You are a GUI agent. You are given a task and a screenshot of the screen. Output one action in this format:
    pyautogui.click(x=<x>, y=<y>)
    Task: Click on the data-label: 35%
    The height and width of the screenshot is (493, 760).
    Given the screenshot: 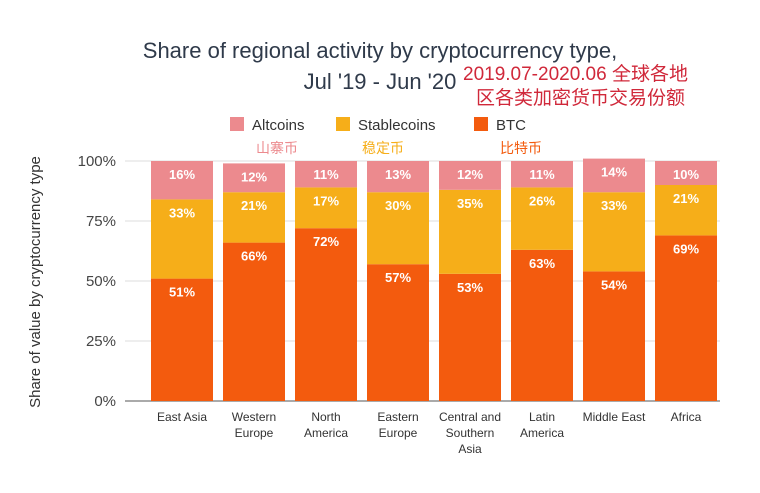 What is the action you would take?
    pyautogui.click(x=470, y=203)
    